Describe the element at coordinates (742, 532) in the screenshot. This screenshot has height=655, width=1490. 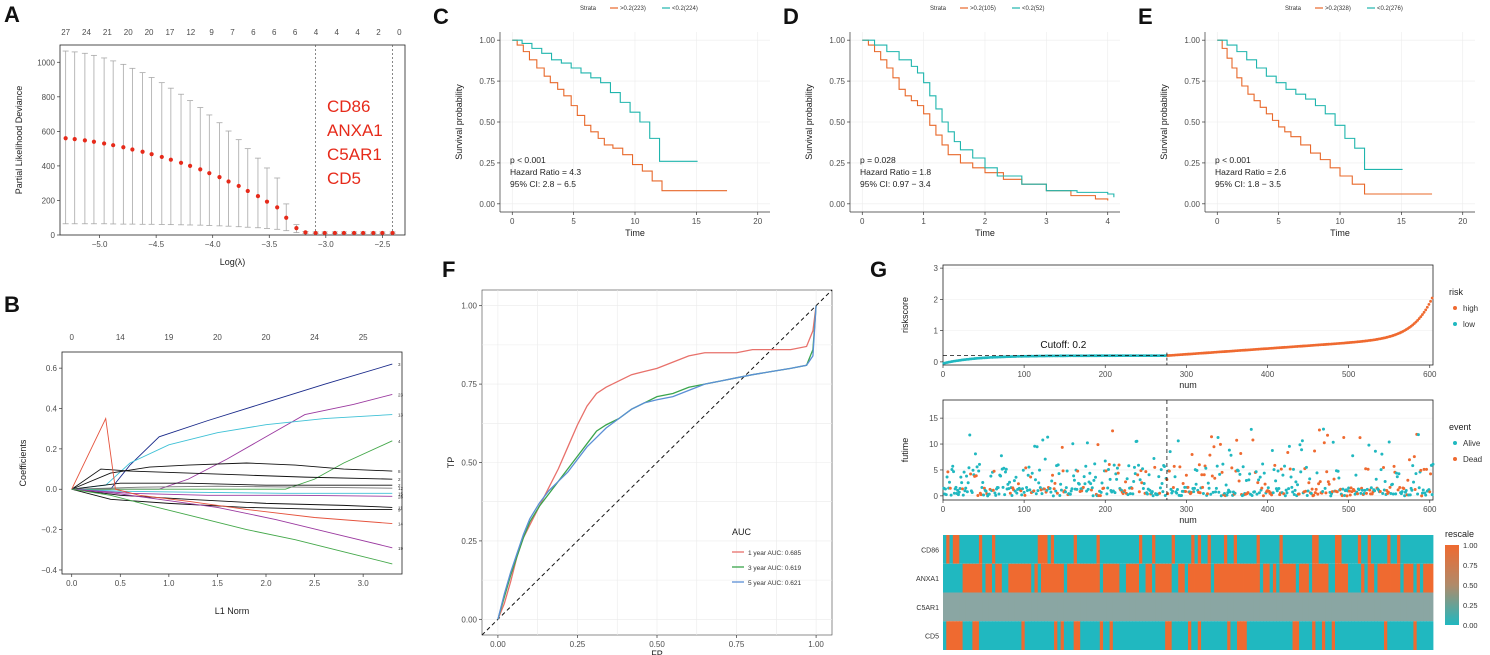
I see `panel-f-legend-title: AUC` at that location.